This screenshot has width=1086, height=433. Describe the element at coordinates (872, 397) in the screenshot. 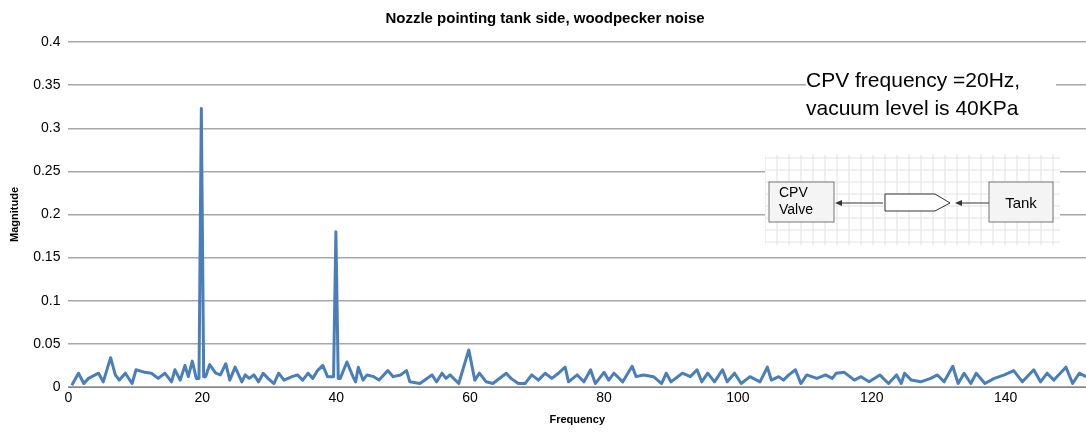

I see `x-tick-label: 120` at that location.